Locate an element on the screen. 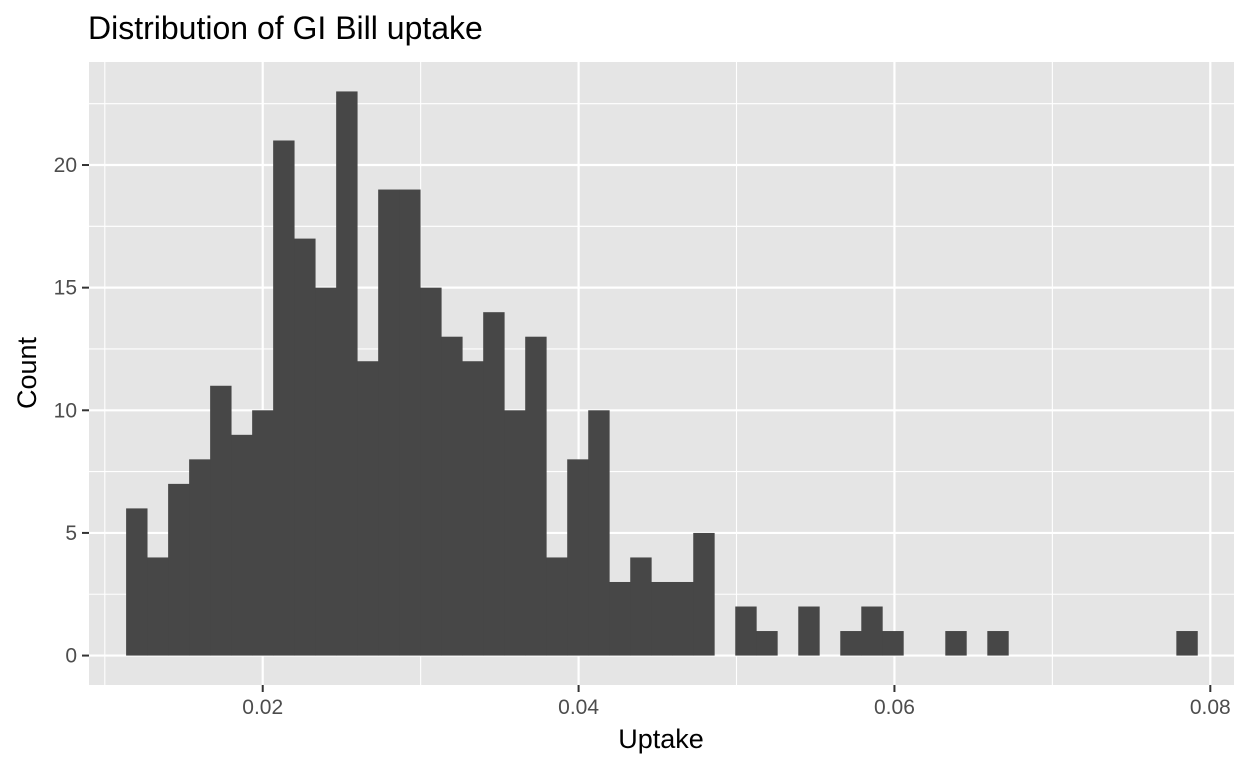 This screenshot has height=768, width=1248. y-tick-label: 10 is located at coordinates (65, 410).